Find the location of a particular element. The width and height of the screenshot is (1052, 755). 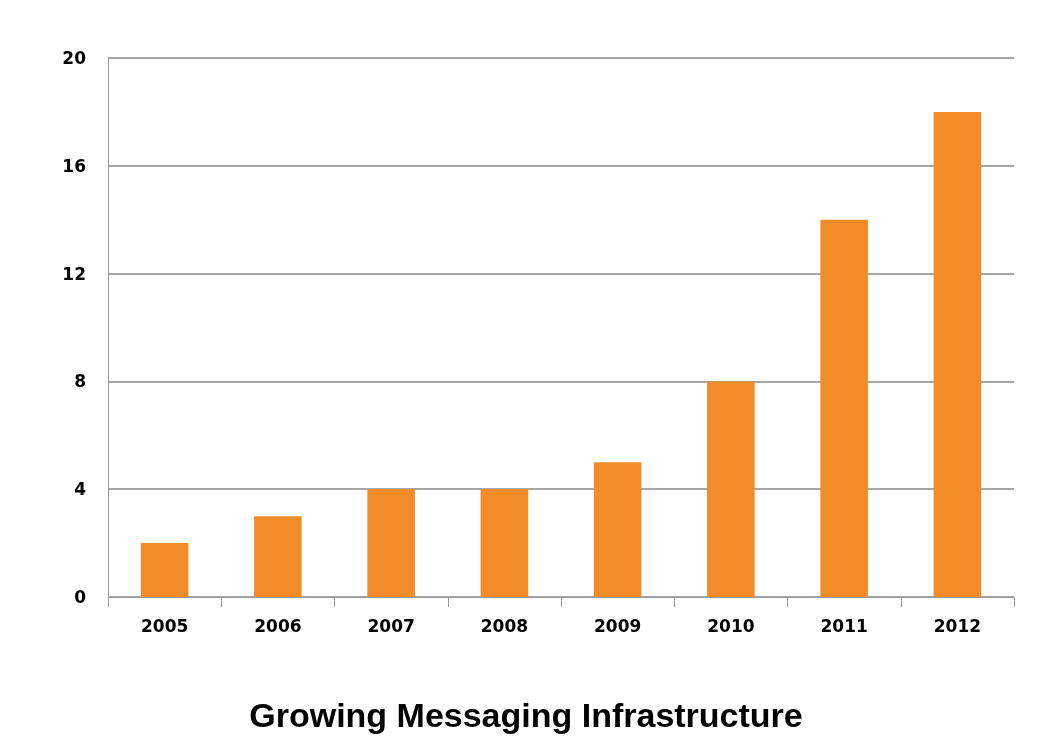

x-tick-label: 2006 is located at coordinates (278, 625).